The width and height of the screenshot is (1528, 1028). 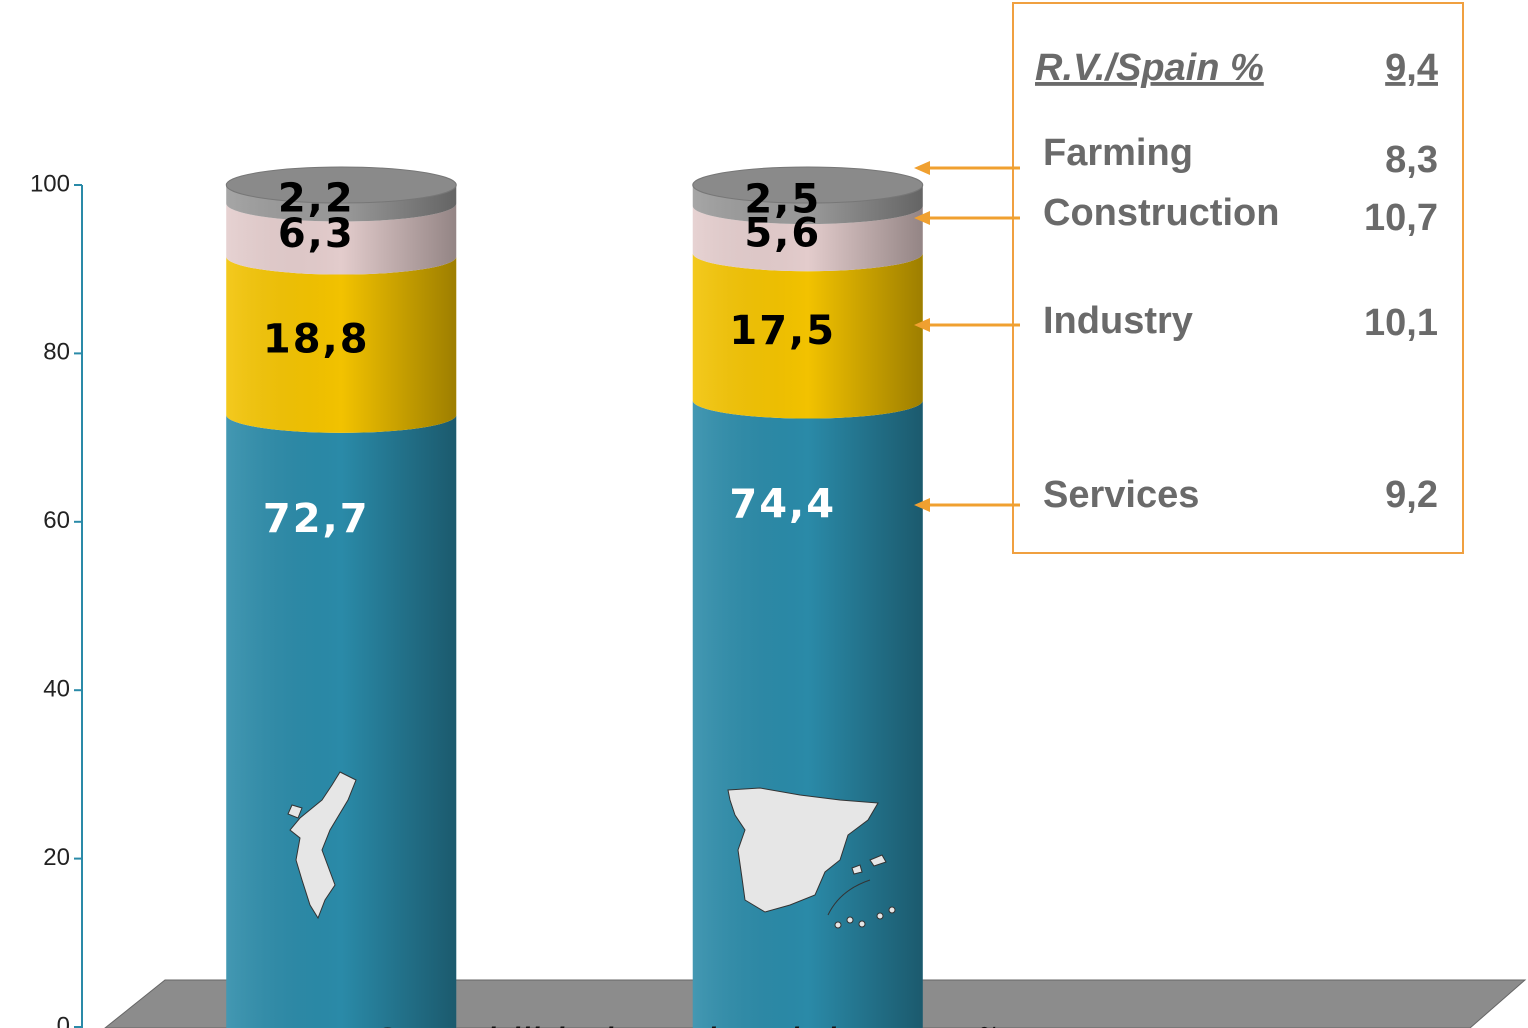 What do you see at coordinates (323, 845) in the screenshot?
I see `map-valencia` at bounding box center [323, 845].